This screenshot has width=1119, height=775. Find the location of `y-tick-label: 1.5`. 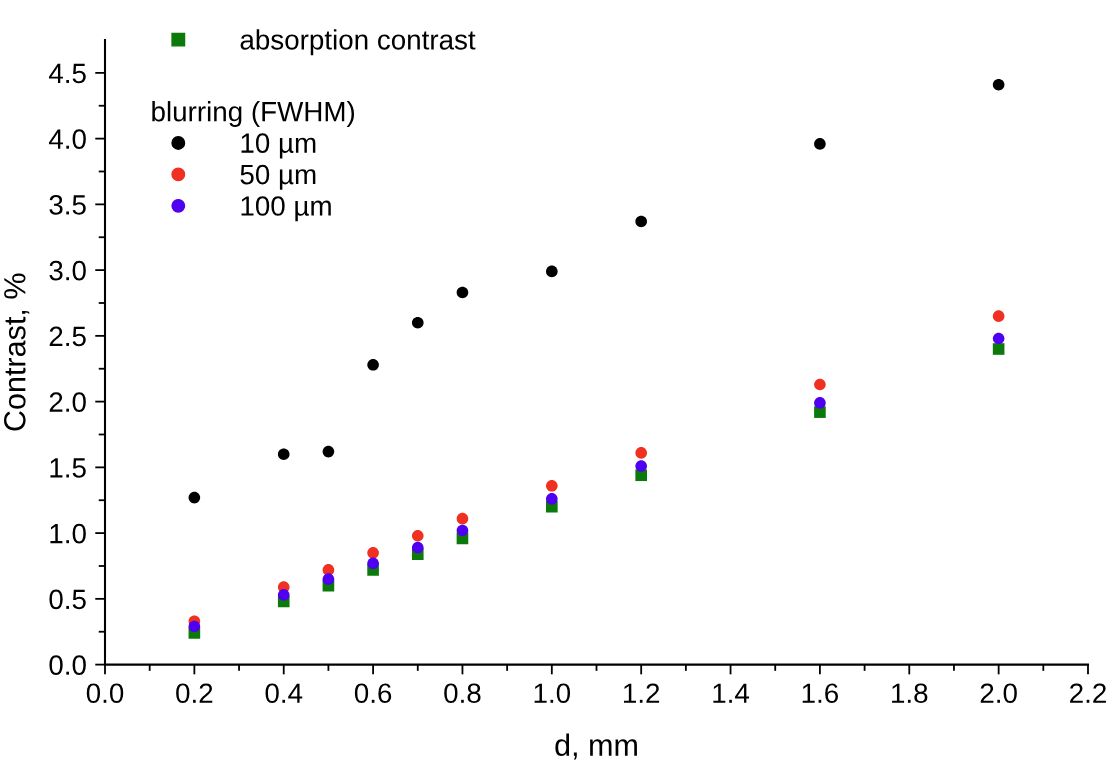

y-tick-label: 1.5 is located at coordinates (68, 468).